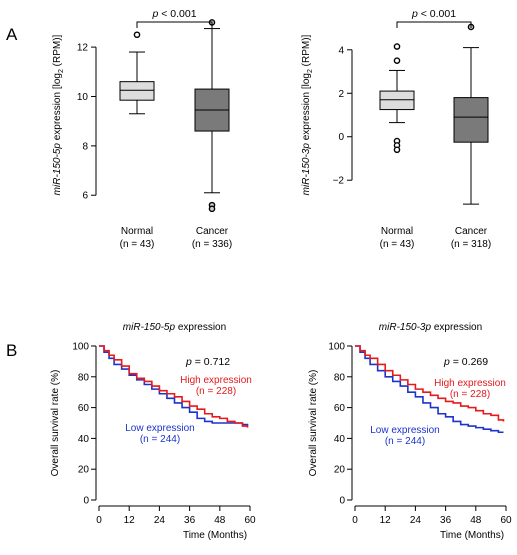 The width and height of the screenshot is (517, 555). I want to click on y-tick-label: 8, so click(85, 146).